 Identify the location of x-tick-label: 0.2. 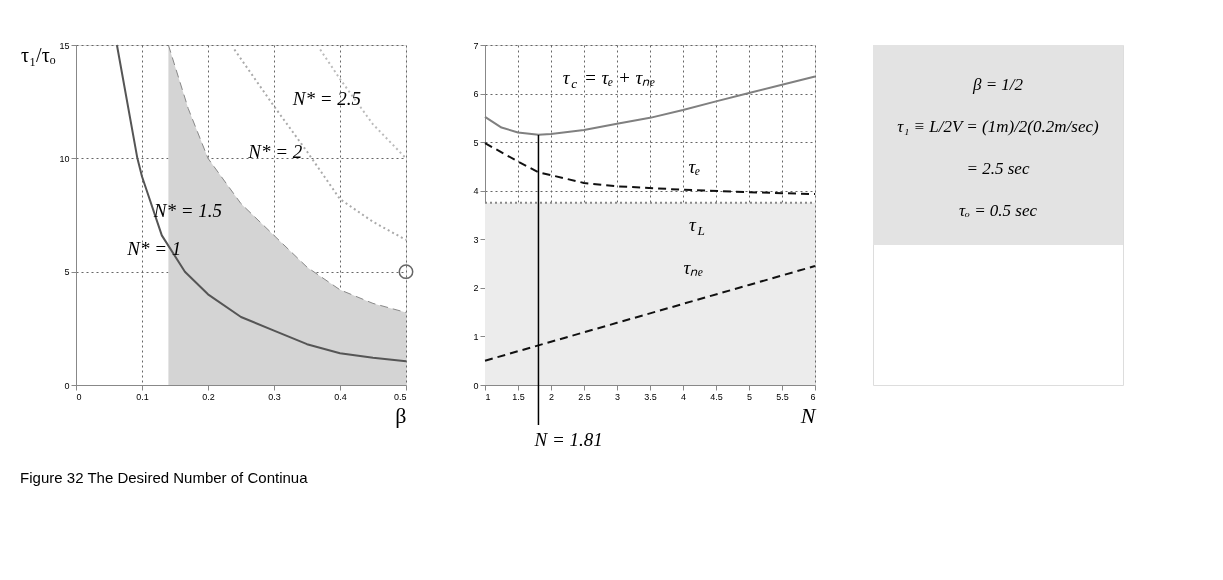
(208, 396).